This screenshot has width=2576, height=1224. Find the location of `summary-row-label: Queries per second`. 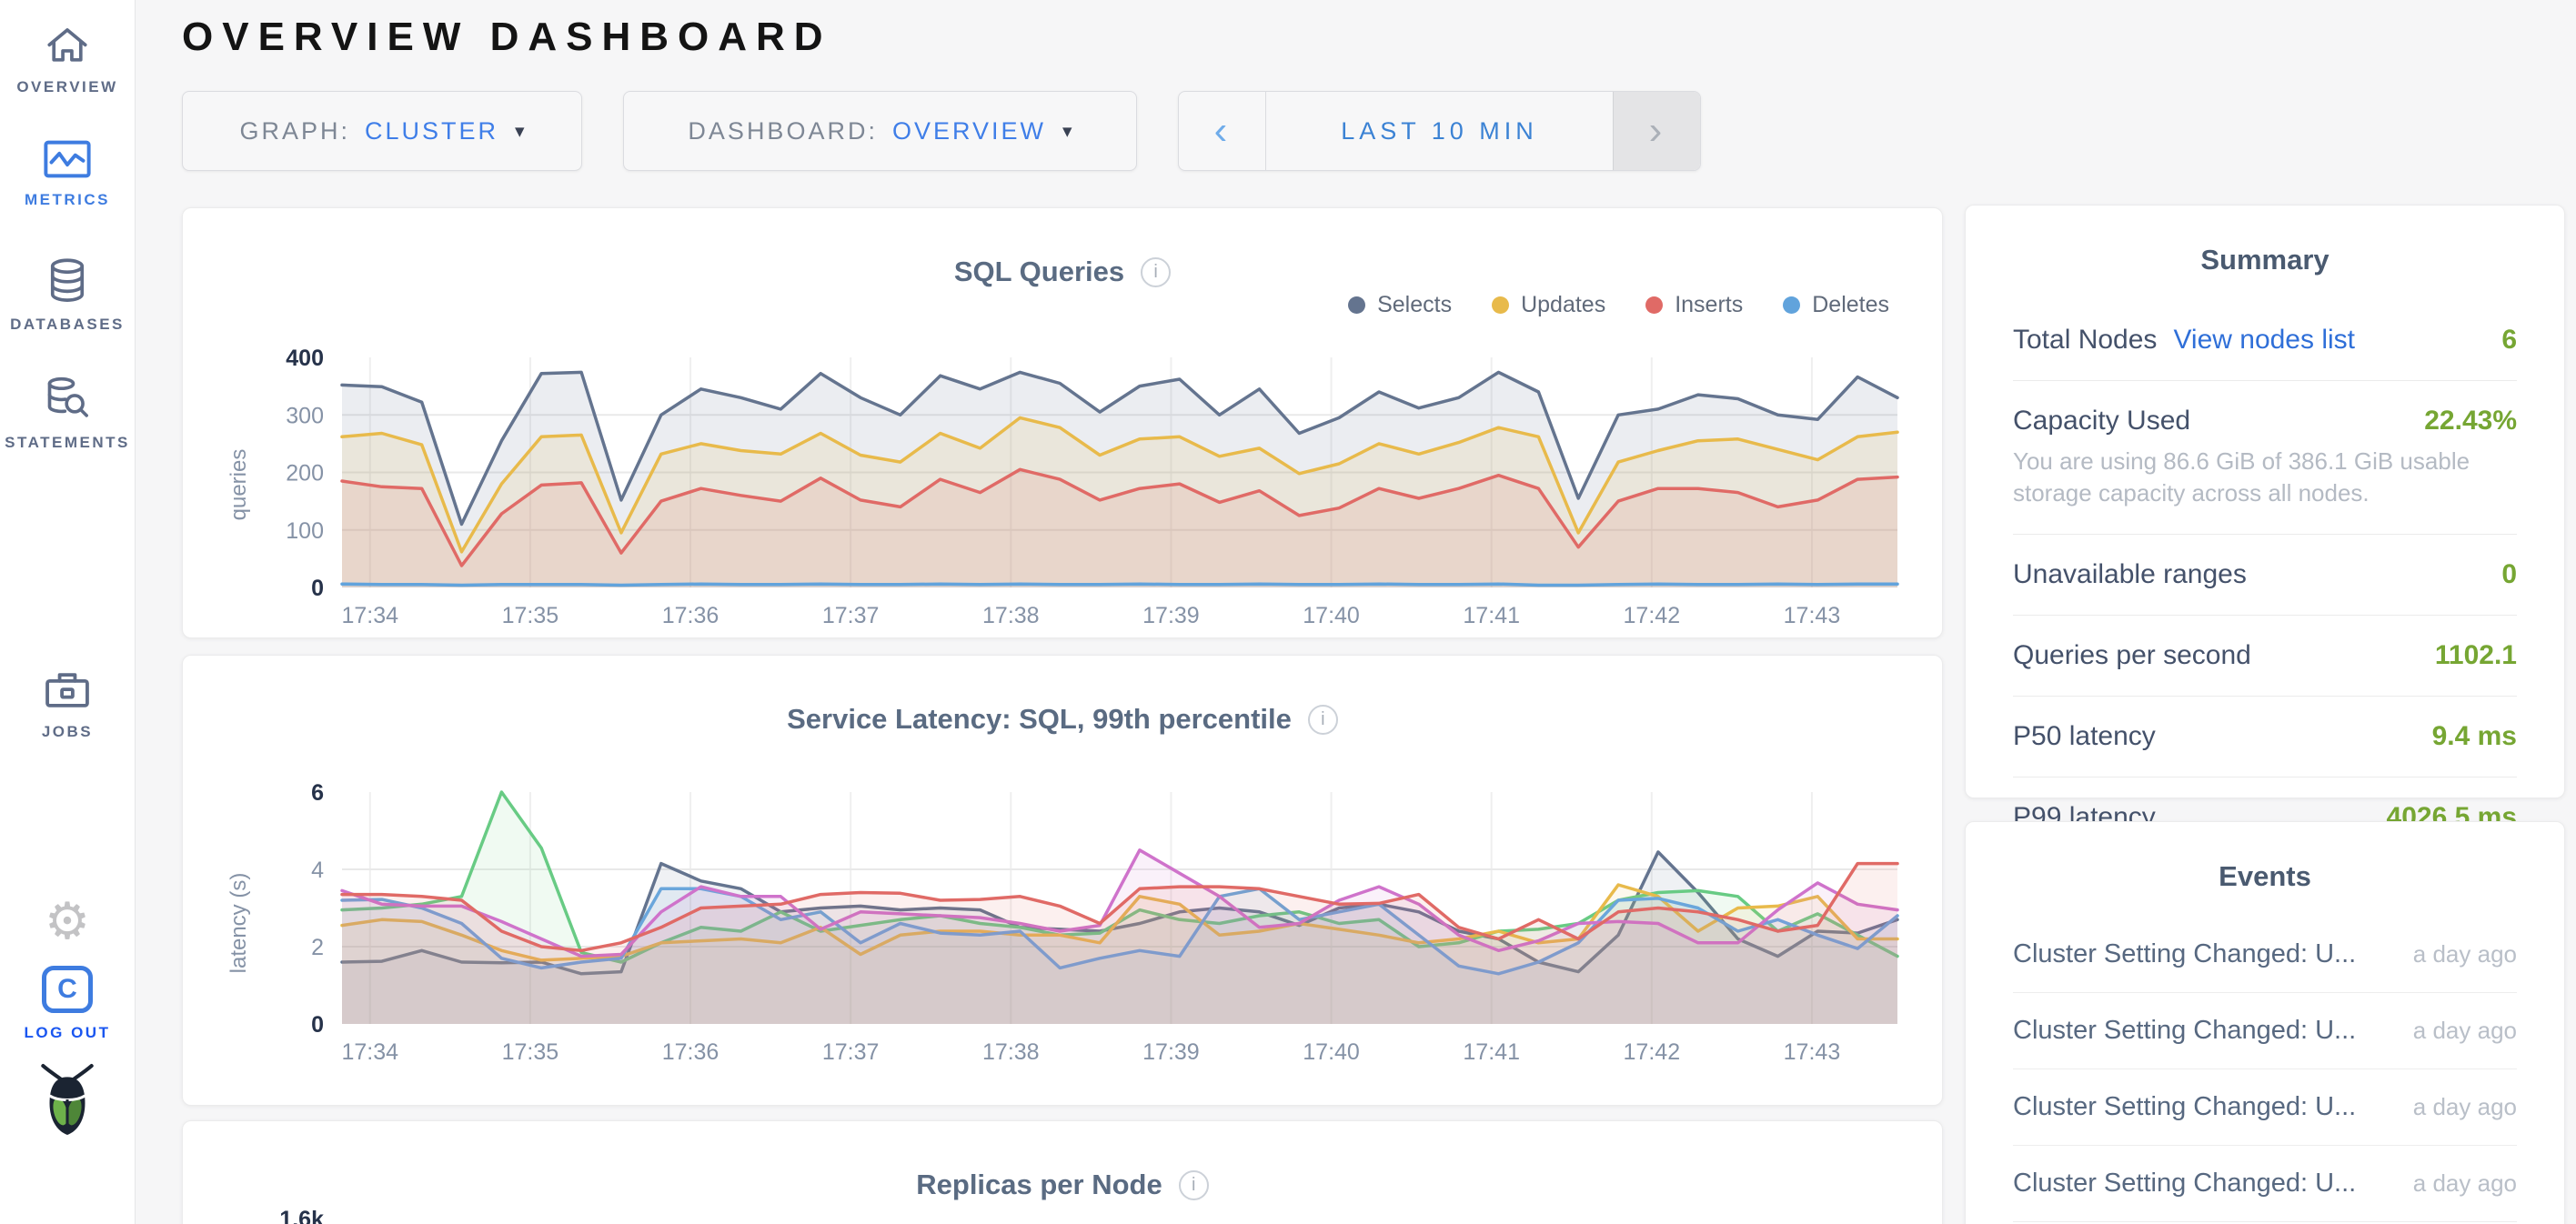

summary-row-label: Queries per second is located at coordinates (2132, 655).